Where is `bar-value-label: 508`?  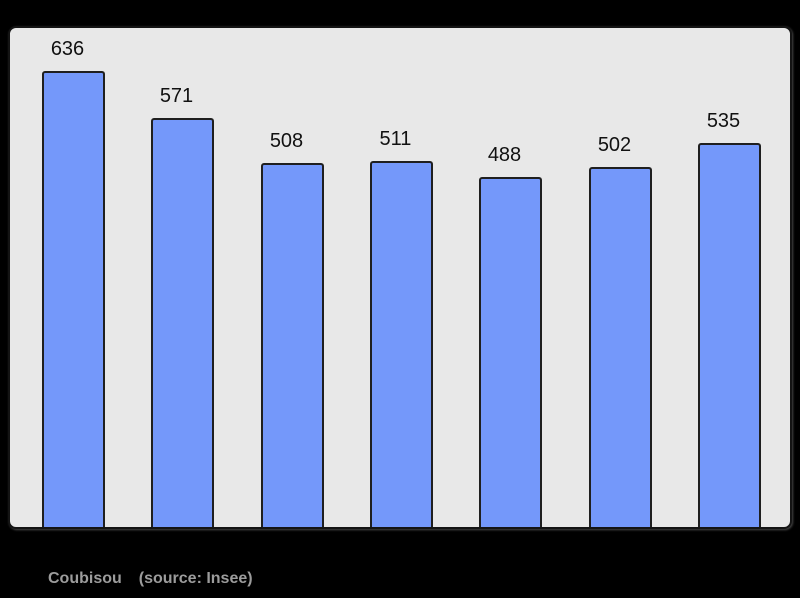
bar-value-label: 508 is located at coordinates (286, 141).